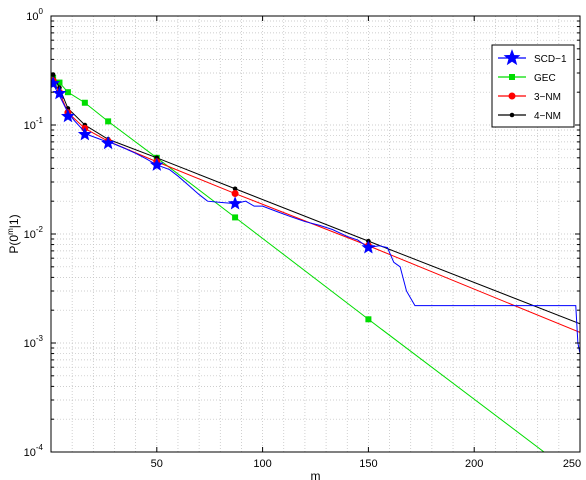 This screenshot has width=586, height=480. Describe the element at coordinates (34, 342) in the screenshot. I see `y-tick-label: 10⁻³` at that location.